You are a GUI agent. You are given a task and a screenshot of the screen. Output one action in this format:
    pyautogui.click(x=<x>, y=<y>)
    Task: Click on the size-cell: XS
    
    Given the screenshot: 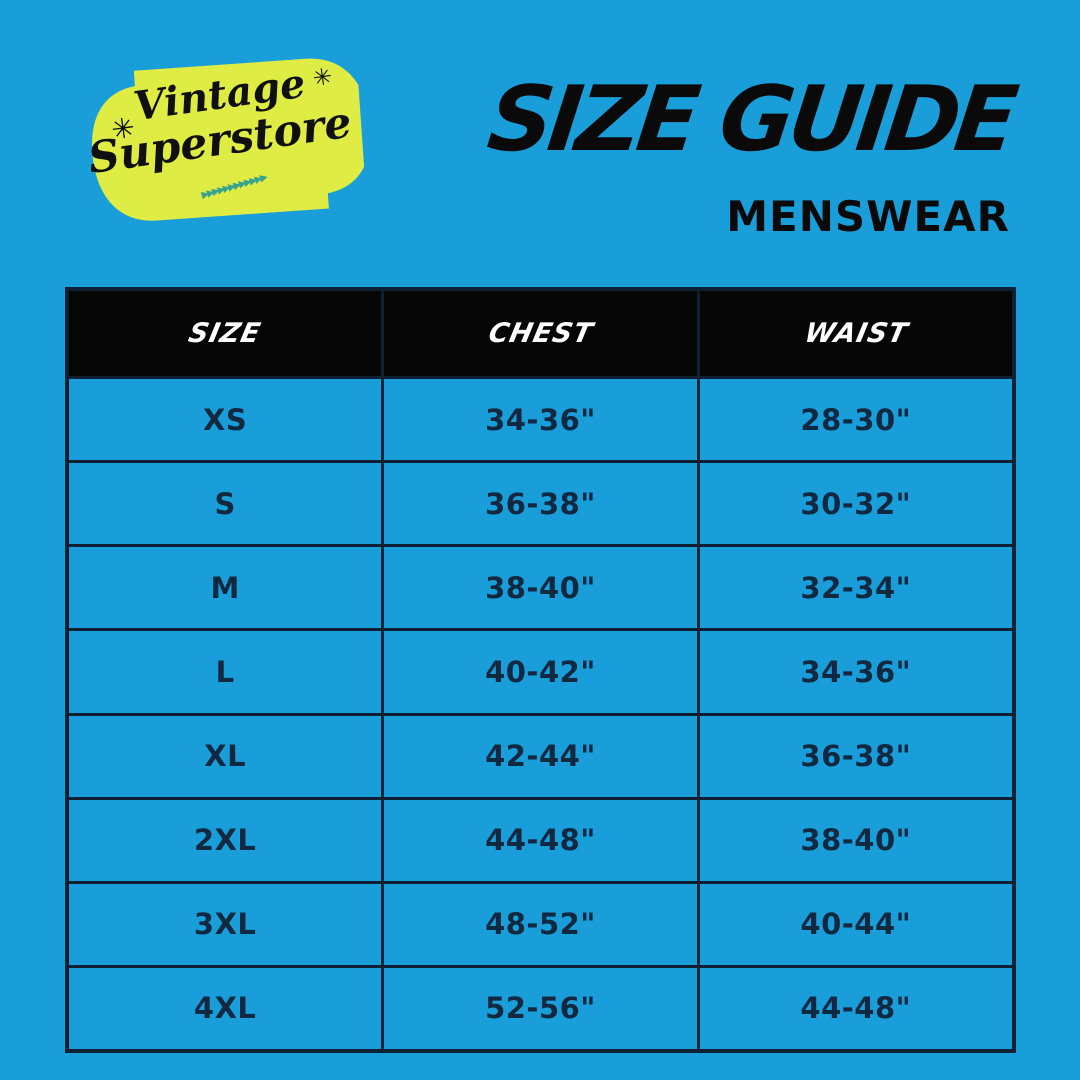 What is the action you would take?
    pyautogui.click(x=225, y=420)
    